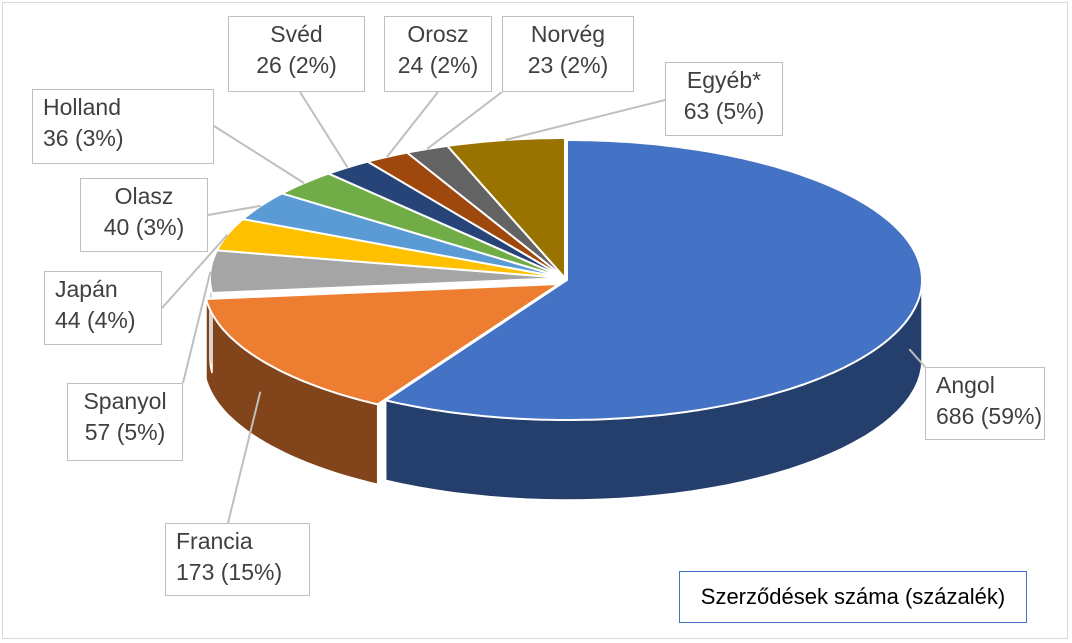 This screenshot has width=1072, height=643. I want to click on data-label-olasz: Olasz 40 (3%), so click(144, 215).